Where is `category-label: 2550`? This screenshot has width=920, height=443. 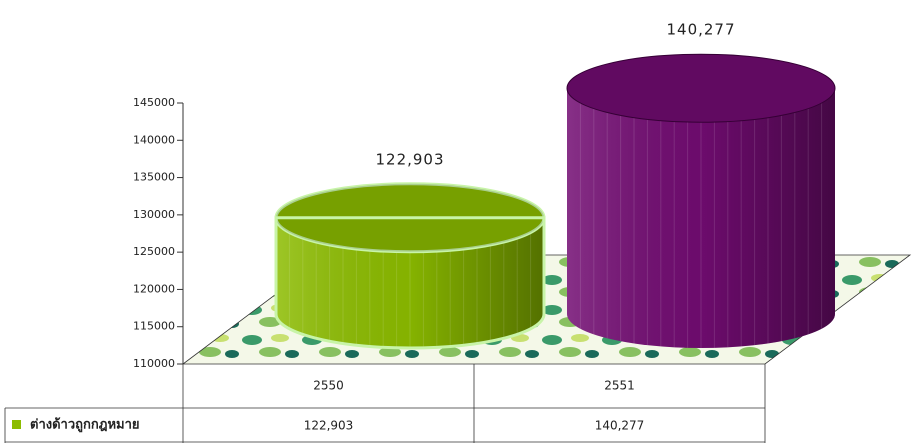 category-label: 2550 is located at coordinates (328, 386).